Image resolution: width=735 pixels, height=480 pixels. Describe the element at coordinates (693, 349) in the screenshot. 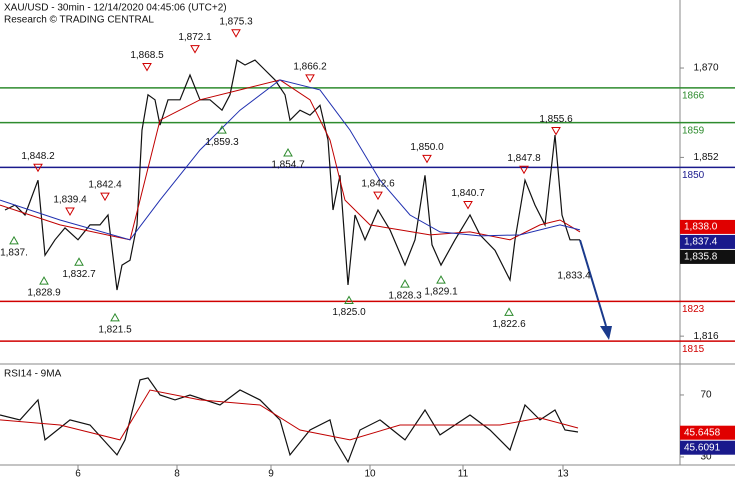

I see `level-label: 1815` at that location.